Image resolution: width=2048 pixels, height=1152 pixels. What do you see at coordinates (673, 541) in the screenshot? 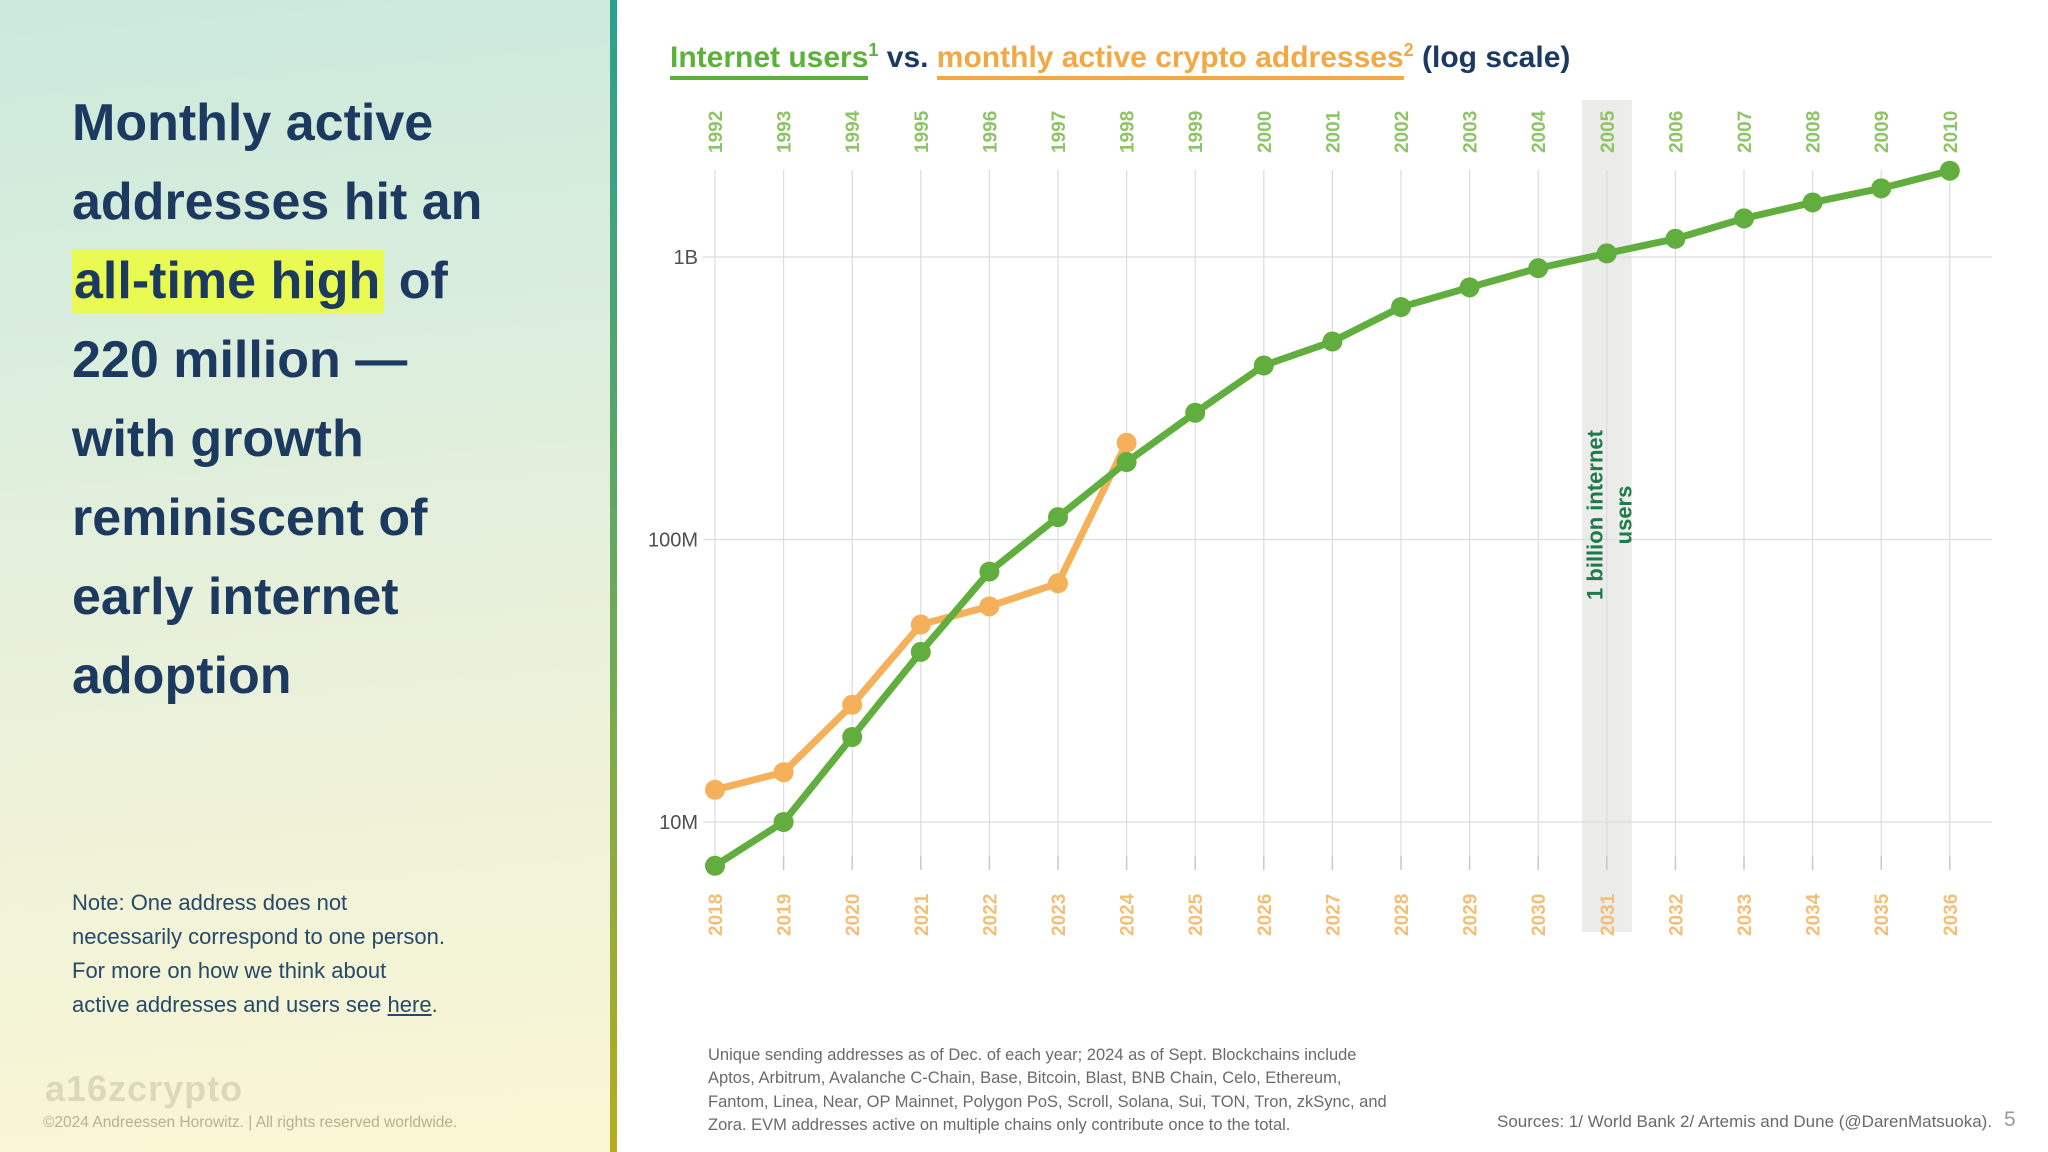
I see `y-axis-label: 100M` at bounding box center [673, 541].